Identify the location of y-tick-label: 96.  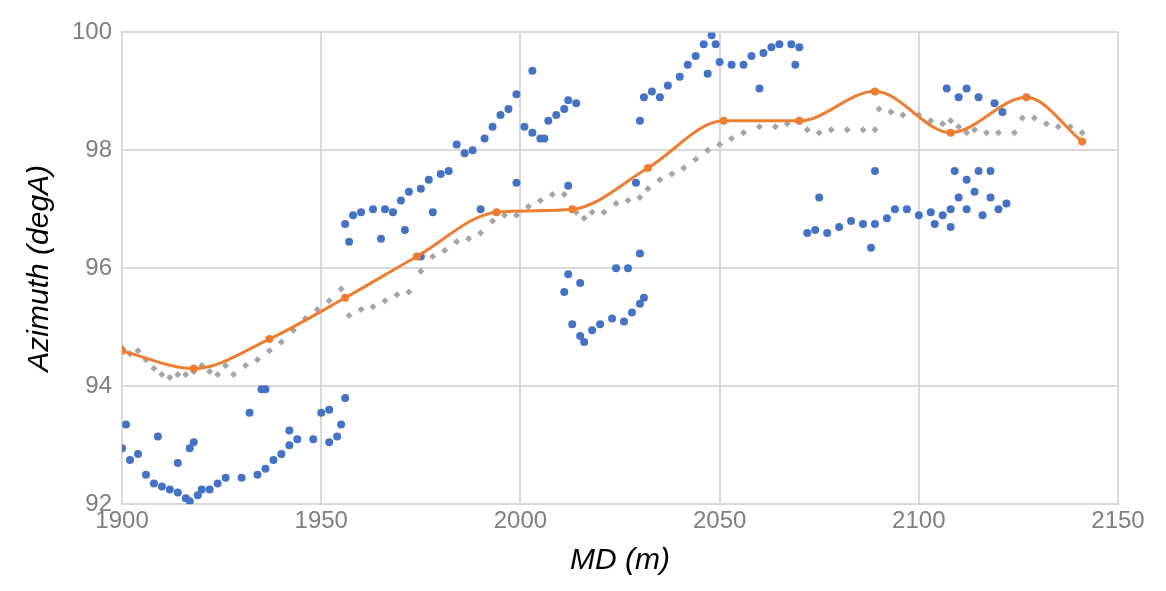
(99, 266).